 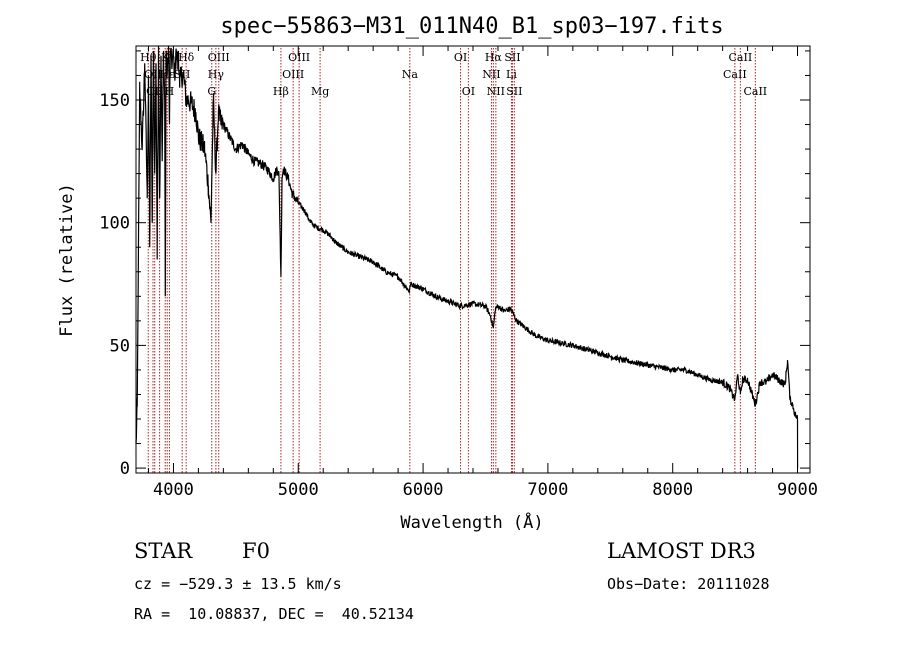 I want to click on line-marker-label: Mg, so click(x=320, y=91).